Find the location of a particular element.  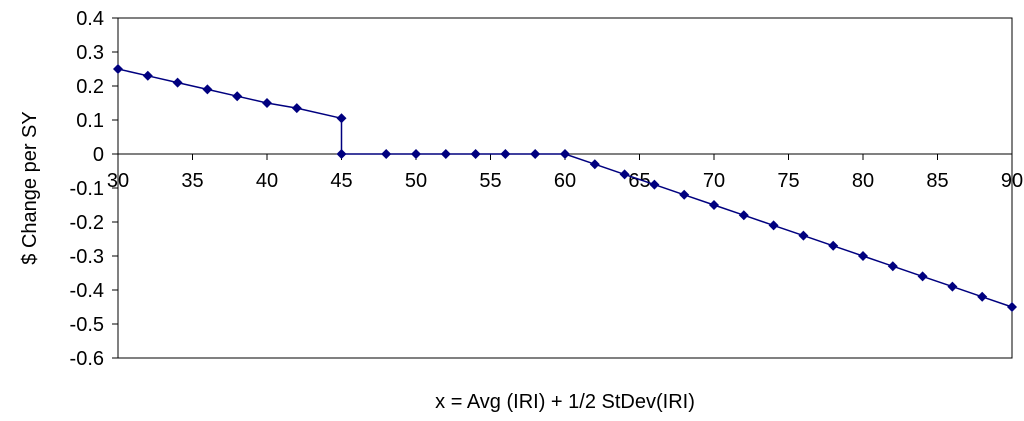

x-tick-label: 70 is located at coordinates (714, 181).